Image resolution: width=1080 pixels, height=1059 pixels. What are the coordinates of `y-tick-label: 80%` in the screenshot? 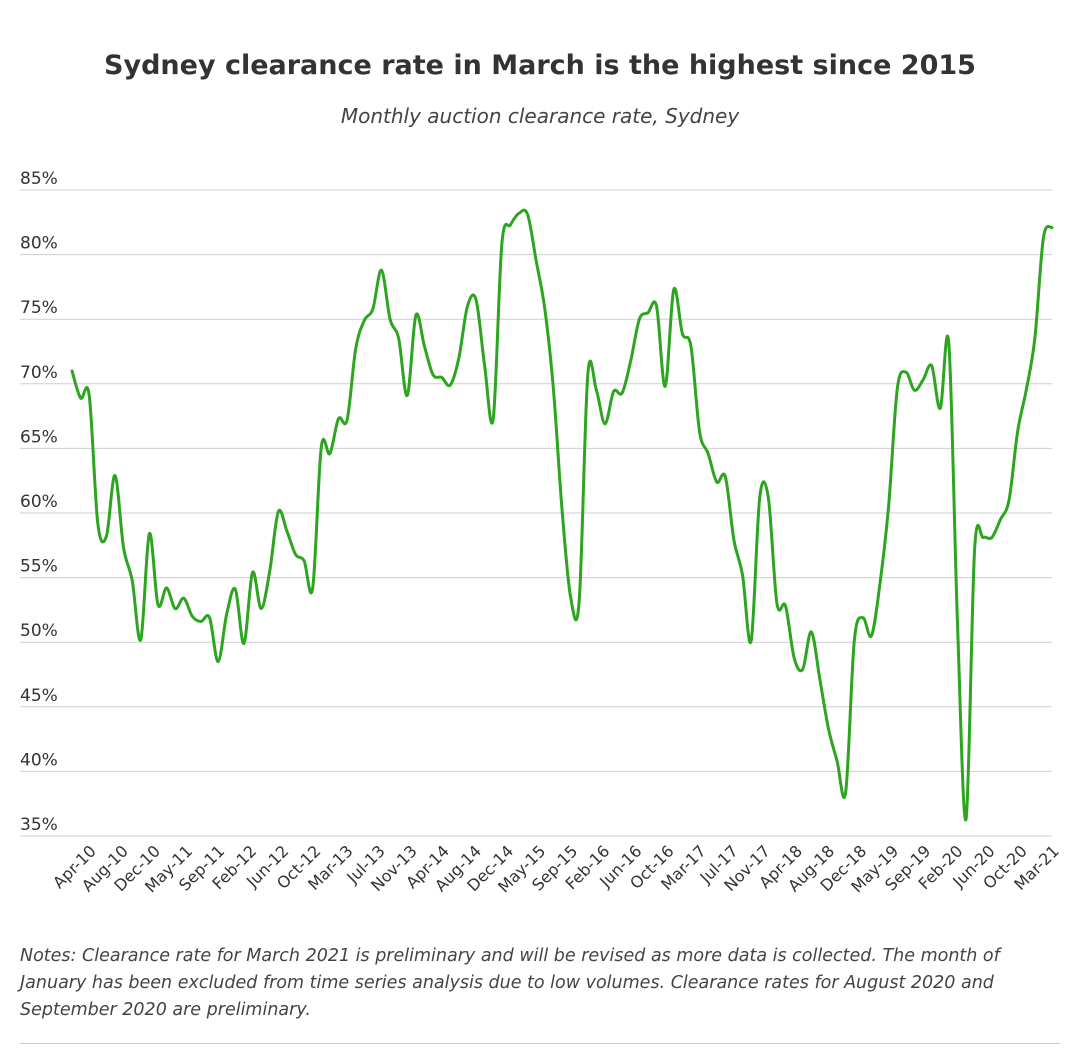 It's located at (39, 244).